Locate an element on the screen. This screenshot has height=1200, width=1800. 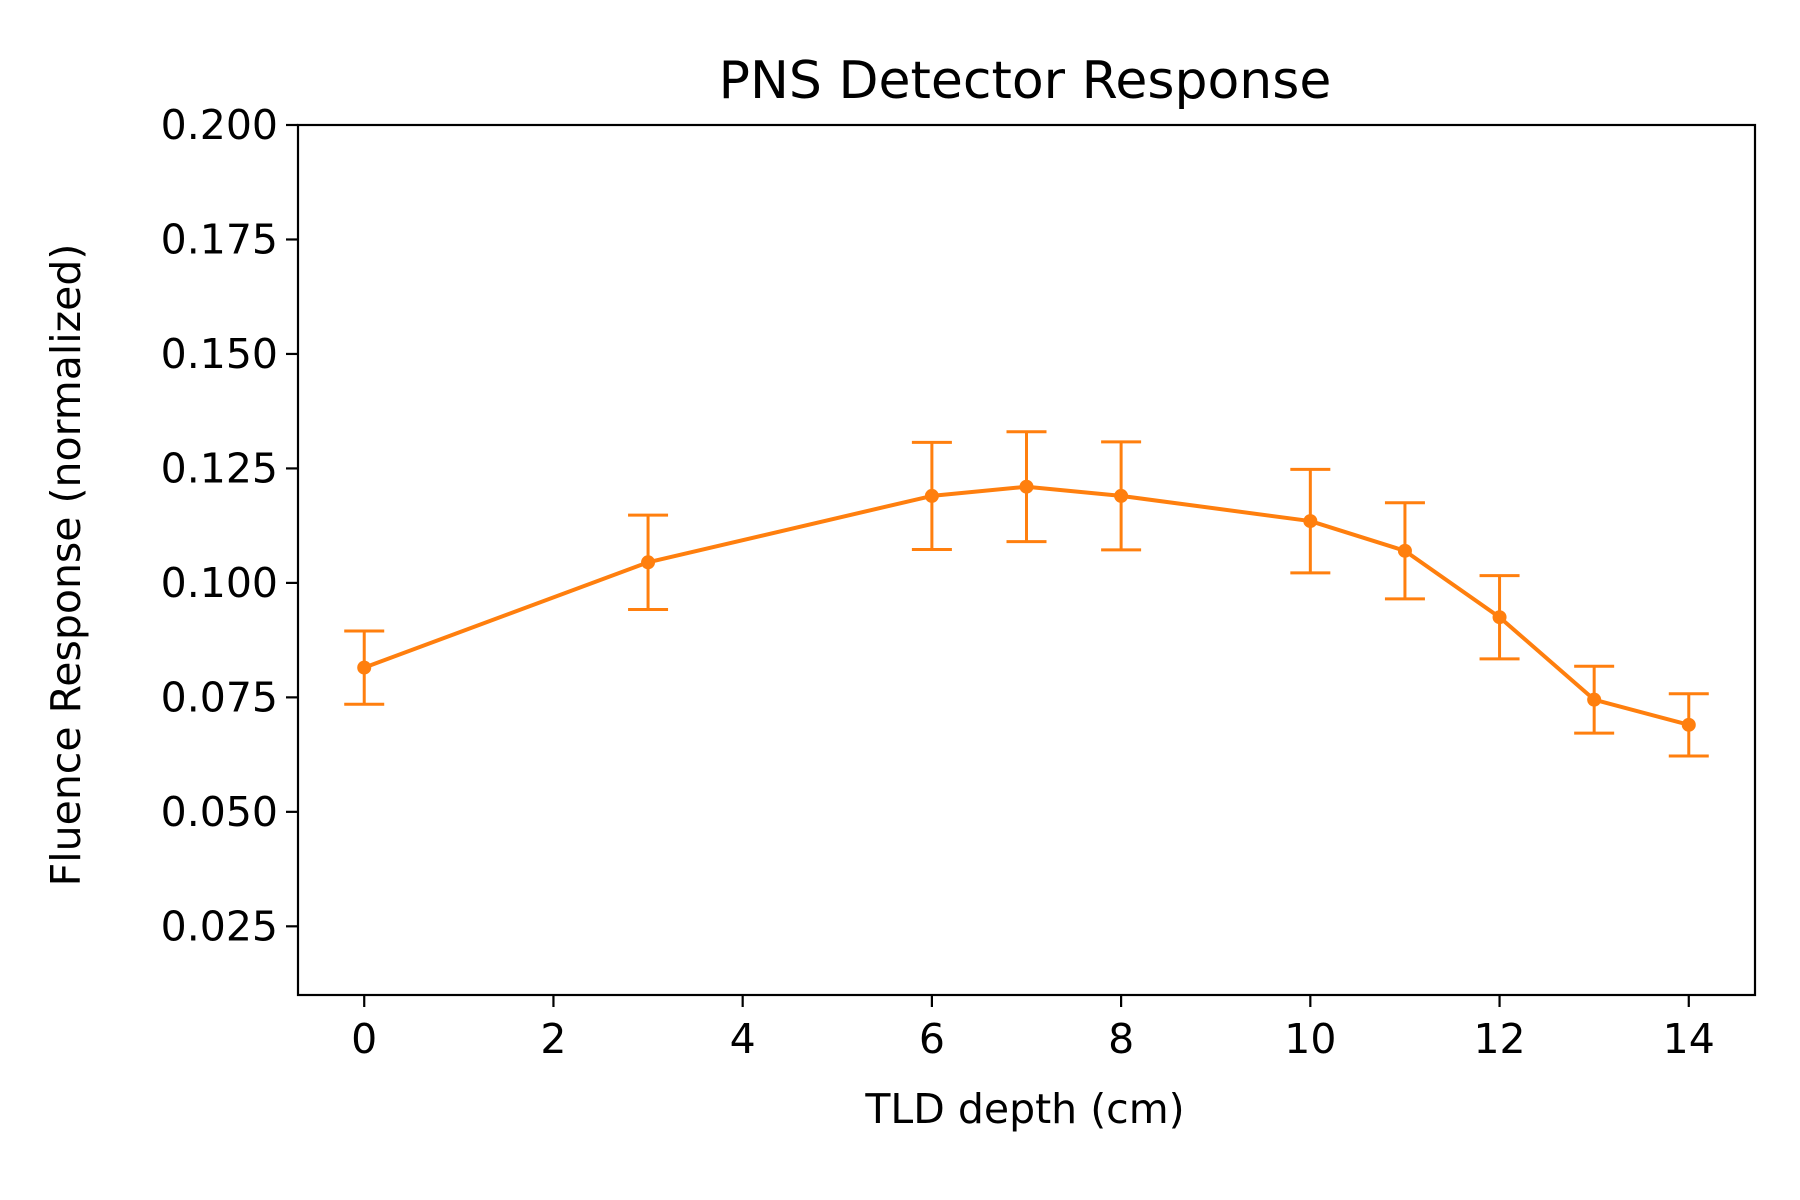
y-tick-label: 0.200 is located at coordinates (219, 125).